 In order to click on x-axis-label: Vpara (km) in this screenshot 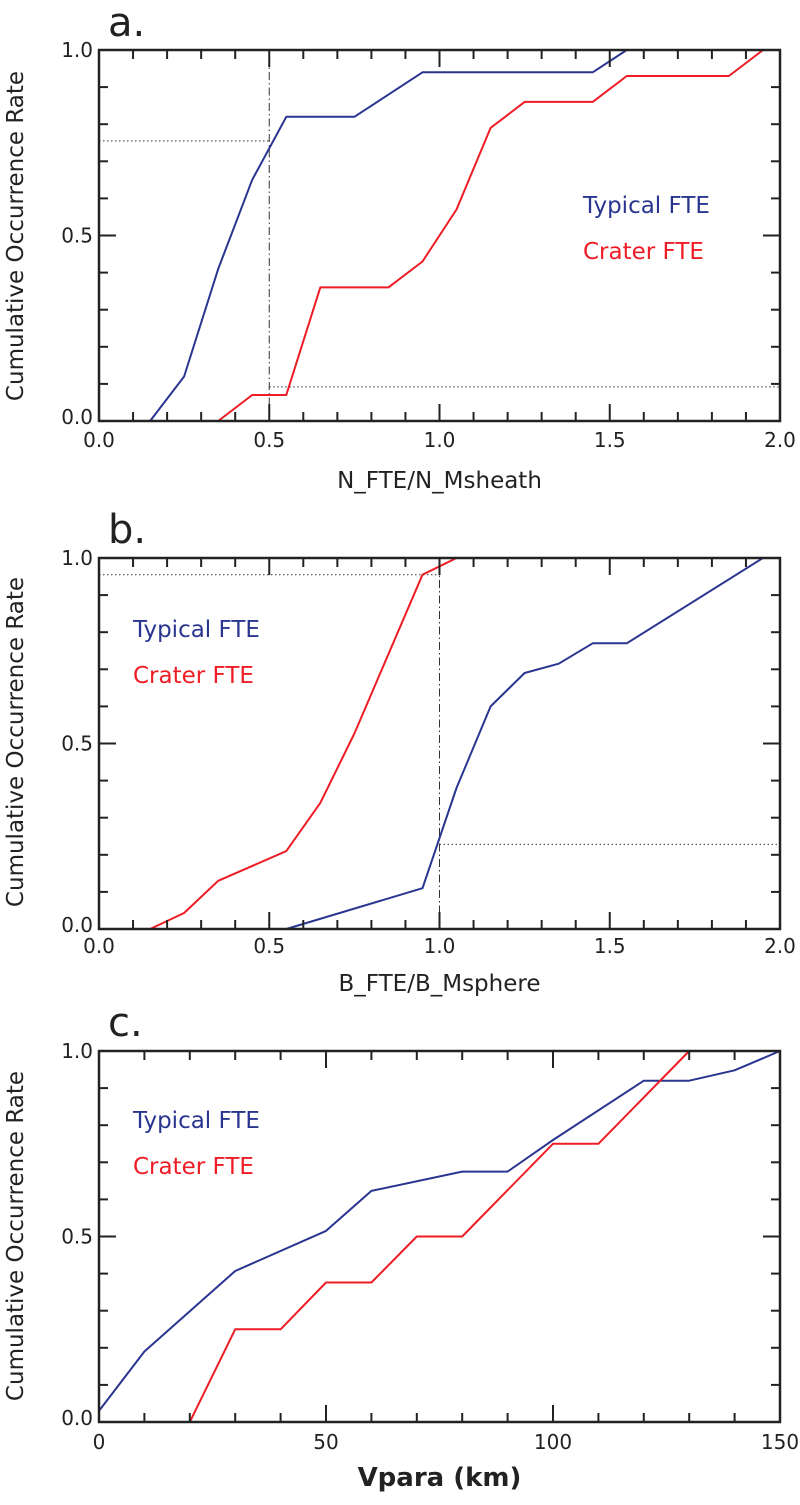, I will do `click(440, 1478)`.